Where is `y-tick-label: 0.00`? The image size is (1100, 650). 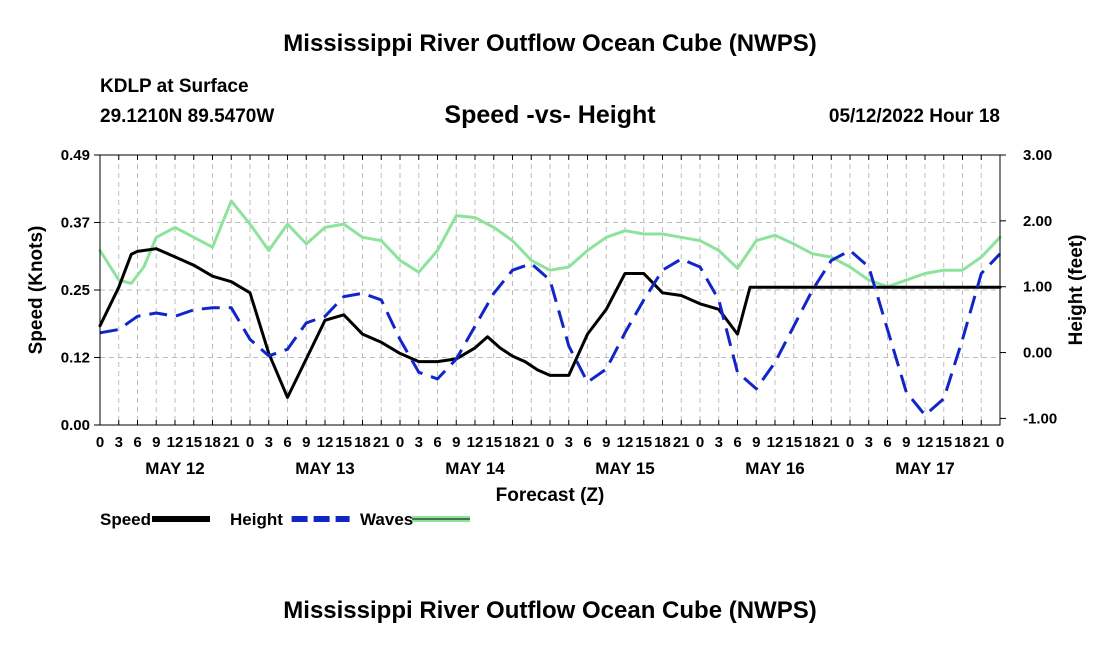
y-tick-label: 0.00 is located at coordinates (75, 425).